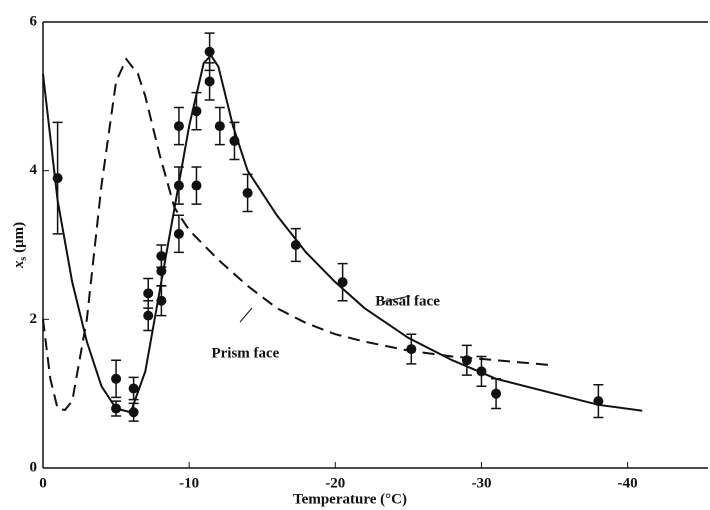  Describe the element at coordinates (19, 237) in the screenshot. I see `y-label-unit: (μm)` at that location.